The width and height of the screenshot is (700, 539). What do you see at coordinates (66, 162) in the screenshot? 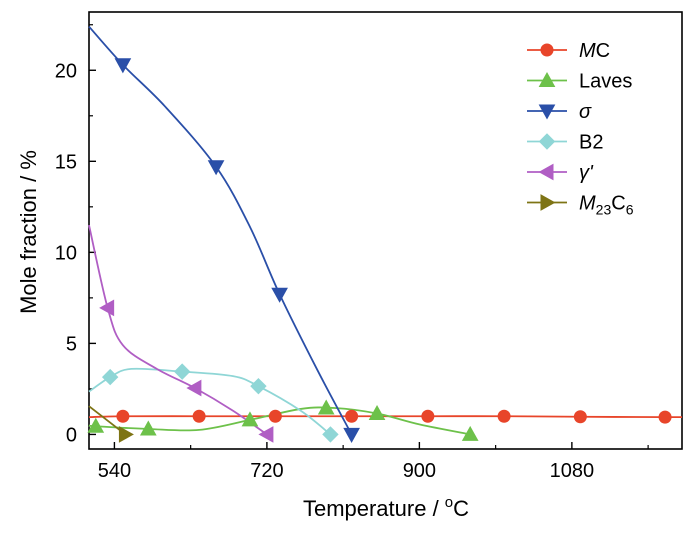
I see `y-tick-label: 15` at bounding box center [66, 162].